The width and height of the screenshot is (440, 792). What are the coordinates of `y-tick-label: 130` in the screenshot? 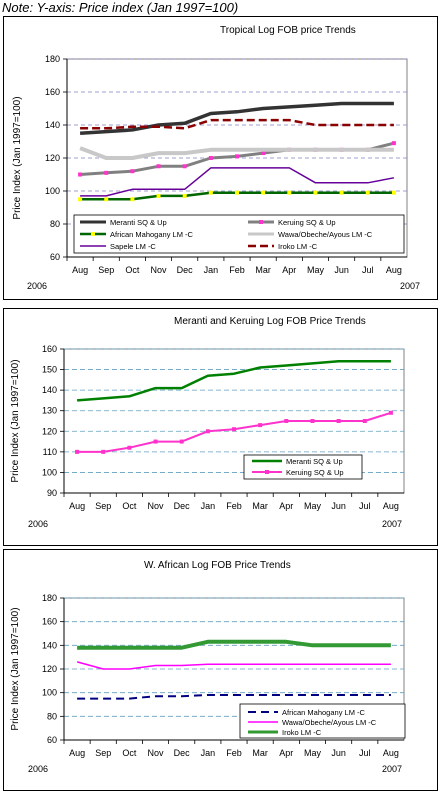 It's located at (49, 411).